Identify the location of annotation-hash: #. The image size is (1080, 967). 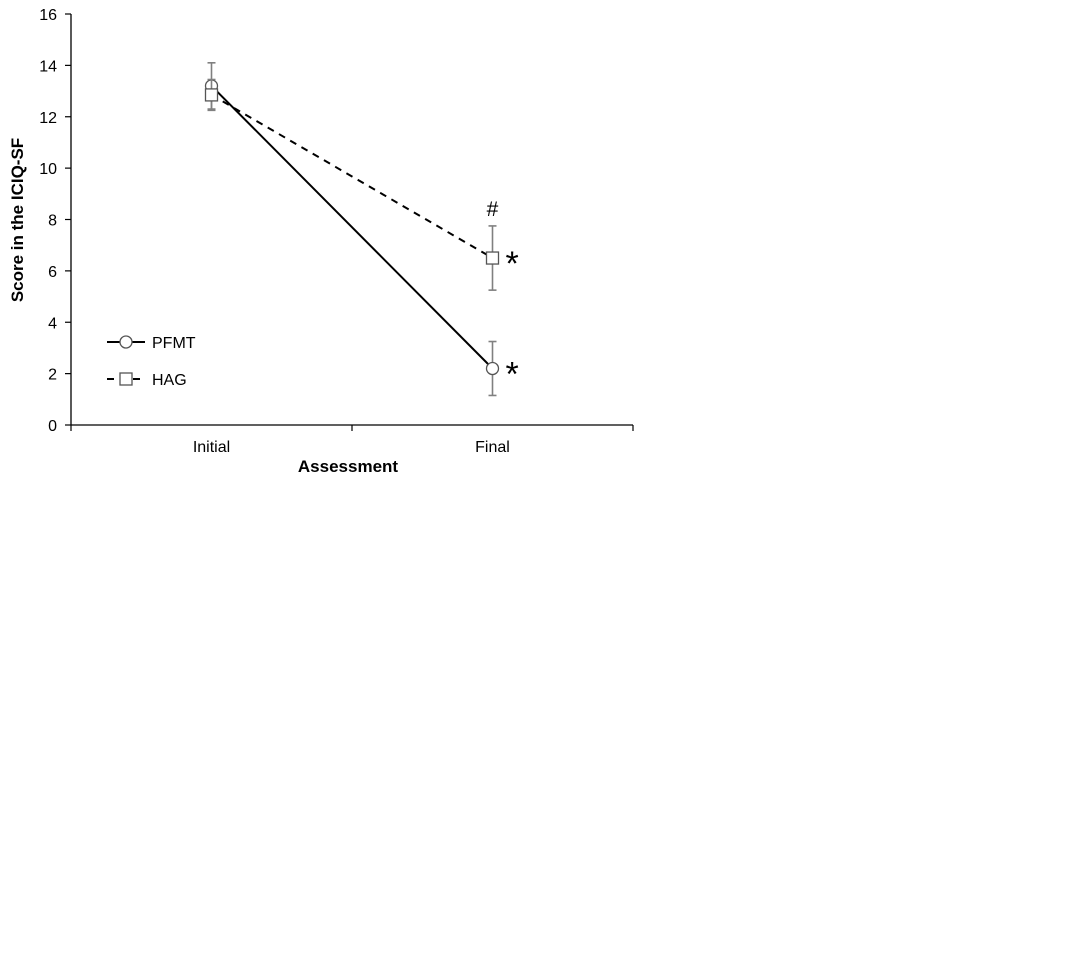
(493, 209).